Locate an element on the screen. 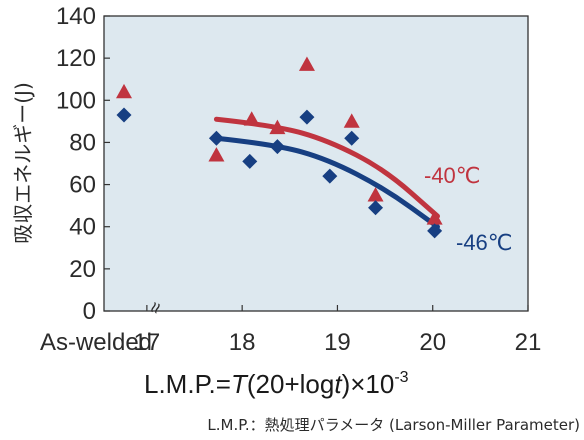 The height and width of the screenshot is (440, 584). x-axis-label: L.M.P.=T(20+logt)×10-3 is located at coordinates (276, 384).